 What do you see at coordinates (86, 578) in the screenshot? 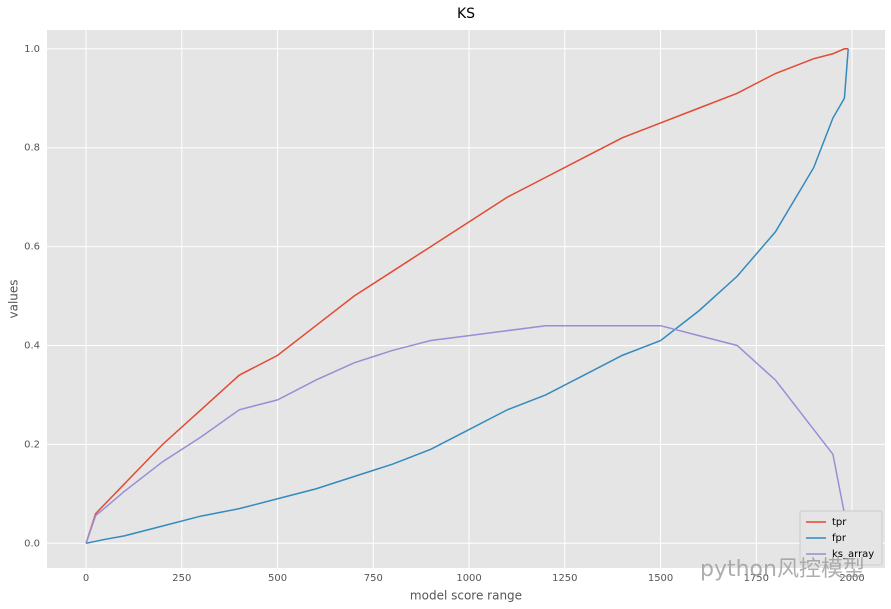
I see `x-tick-label: 0` at bounding box center [86, 578].